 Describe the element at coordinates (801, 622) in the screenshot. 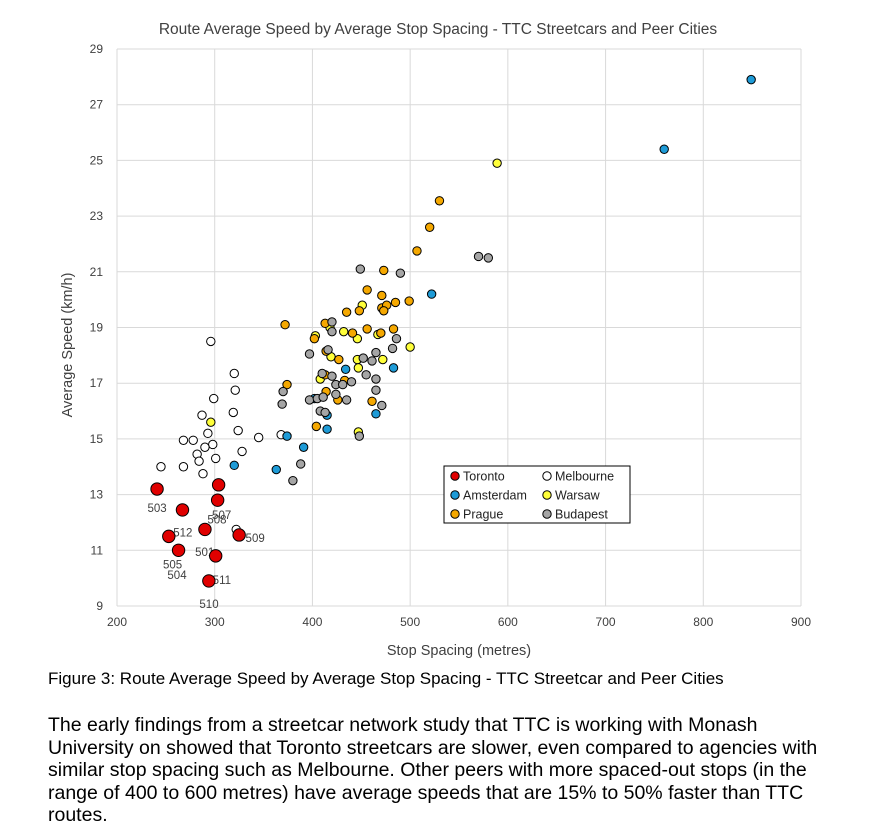

I see `x-tick-label-900: 900` at that location.